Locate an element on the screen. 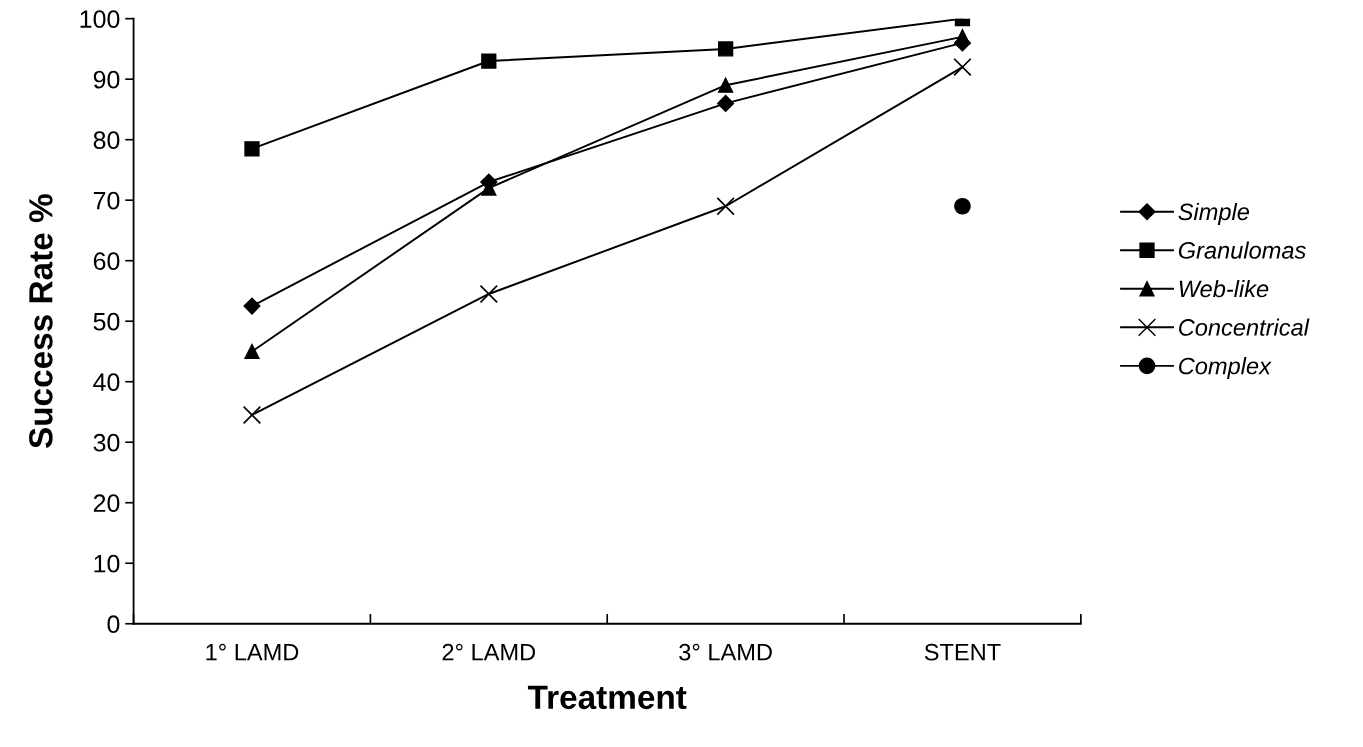  y-tick-label: 40 is located at coordinates (106, 382).